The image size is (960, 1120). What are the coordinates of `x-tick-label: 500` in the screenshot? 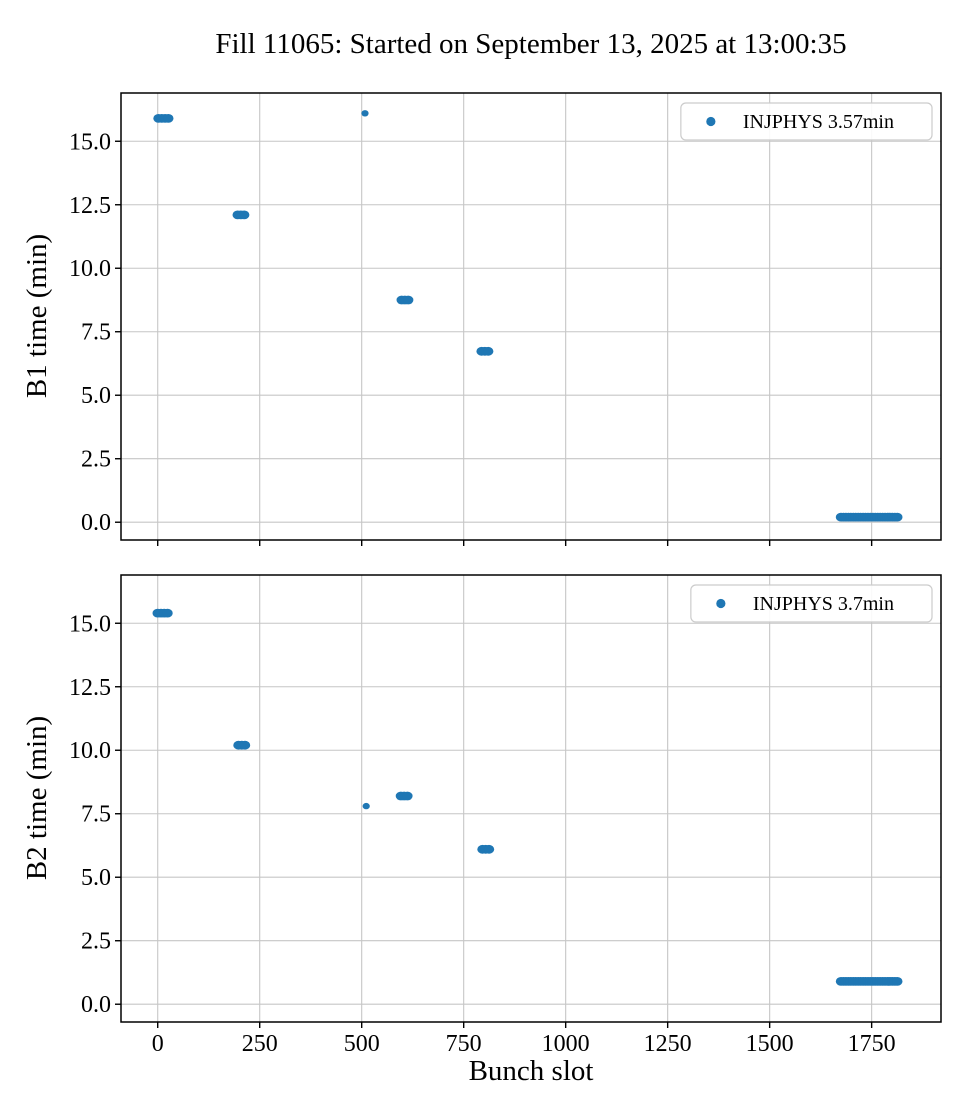 It's located at (362, 1044).